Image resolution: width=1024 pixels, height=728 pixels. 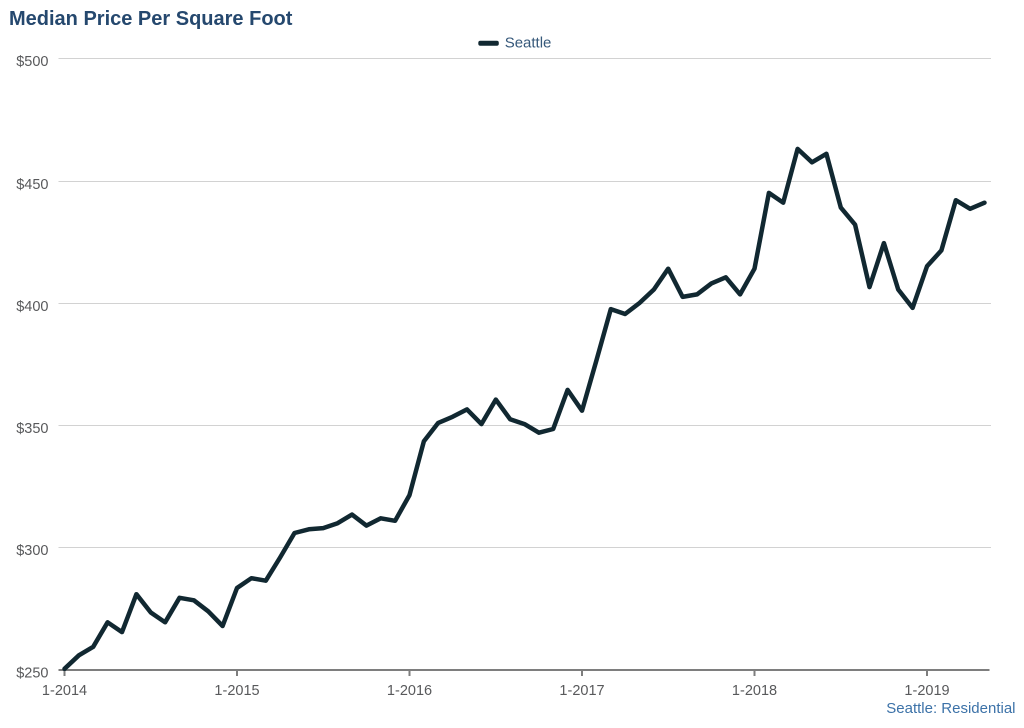 I want to click on svg-text: Median Price Per Square Foot, so click(x=151, y=19).